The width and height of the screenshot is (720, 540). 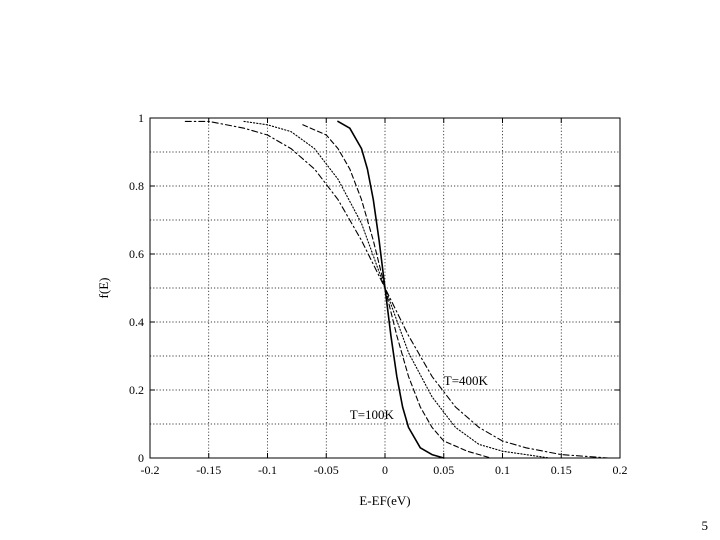 What do you see at coordinates (561, 470) in the screenshot?
I see `x-tick-label: 0.15` at bounding box center [561, 470].